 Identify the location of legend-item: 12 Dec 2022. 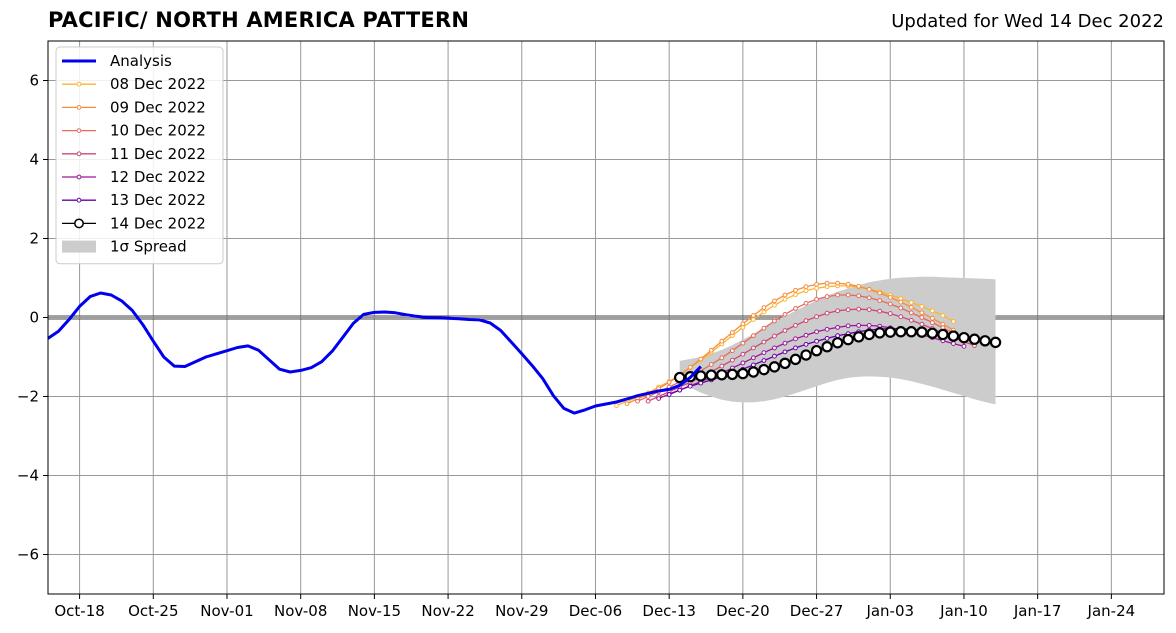
(134, 177).